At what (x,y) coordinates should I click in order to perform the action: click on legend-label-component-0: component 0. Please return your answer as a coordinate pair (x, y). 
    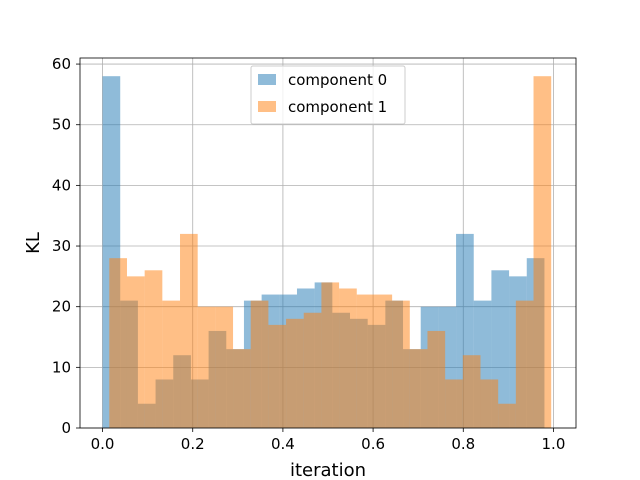
    Looking at the image, I should click on (337, 80).